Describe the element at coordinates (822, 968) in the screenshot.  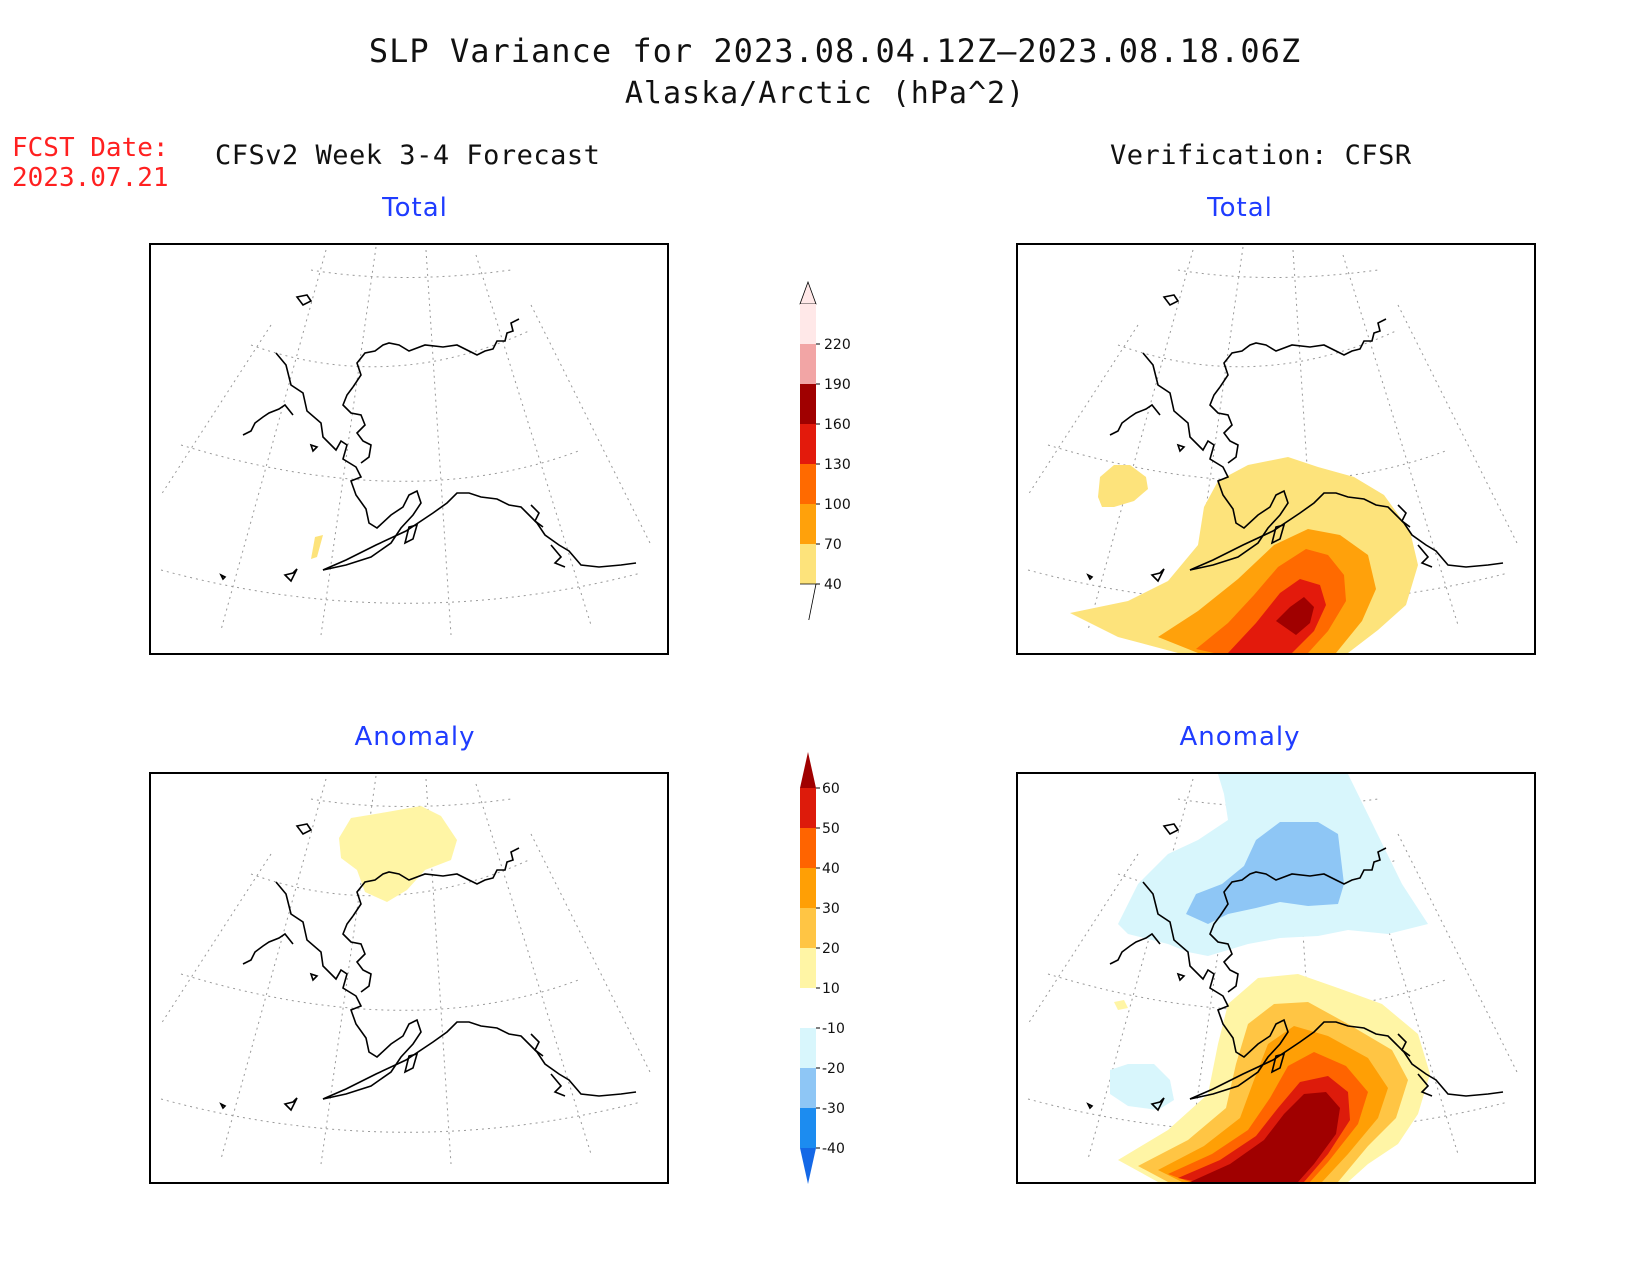
I see `anomaly-colorbar: -40 -30 -20 -10 10 20 30 40 50 60` at that location.